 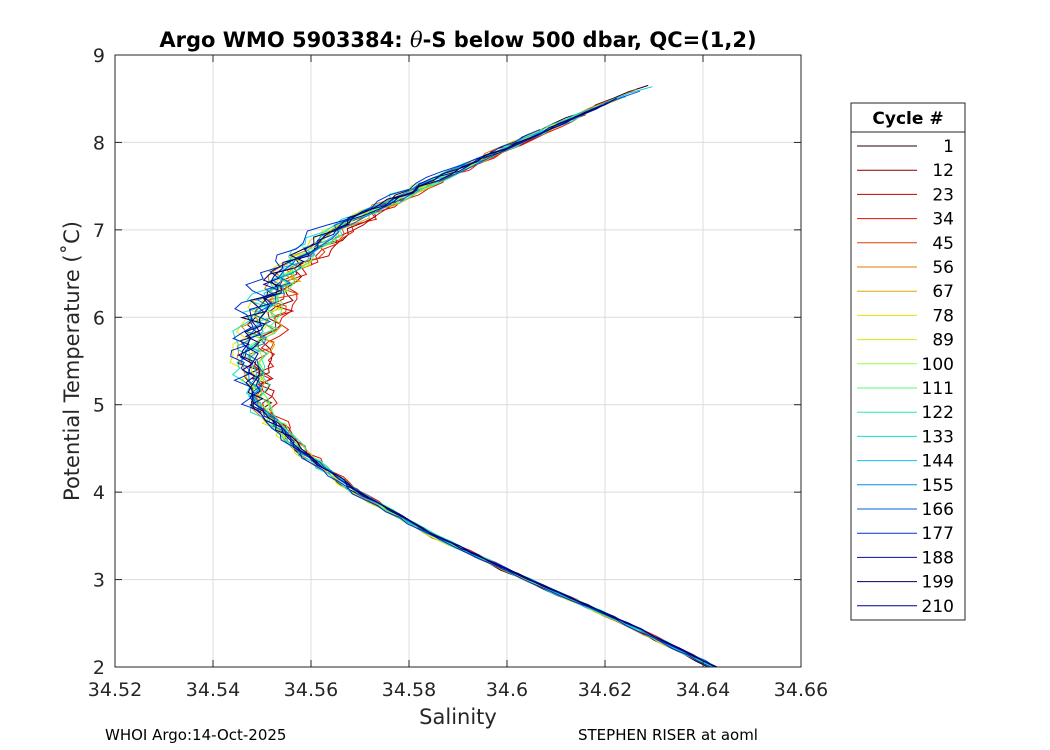 I want to click on legend-label-111: 111, so click(x=938, y=389).